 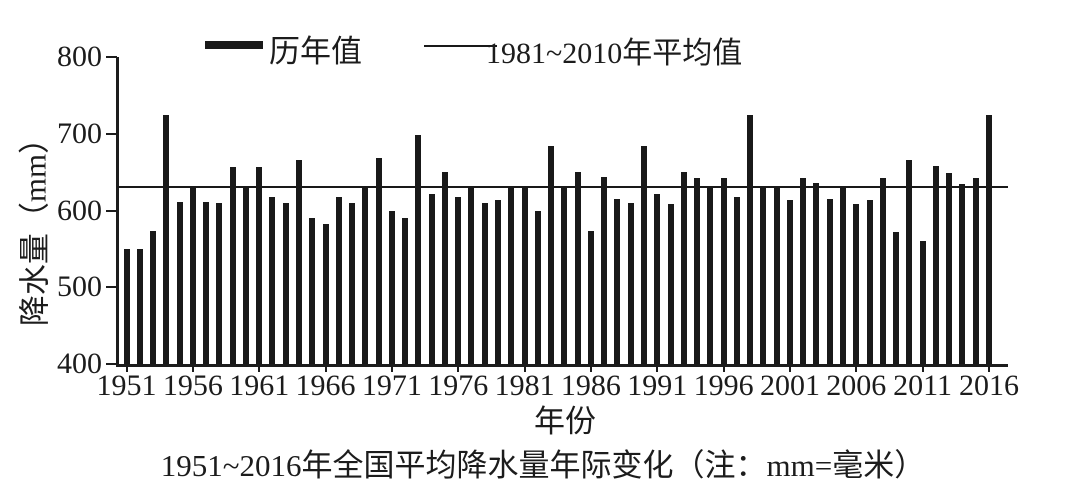 What do you see at coordinates (484, 283) in the screenshot?
I see `bar-1978` at bounding box center [484, 283].